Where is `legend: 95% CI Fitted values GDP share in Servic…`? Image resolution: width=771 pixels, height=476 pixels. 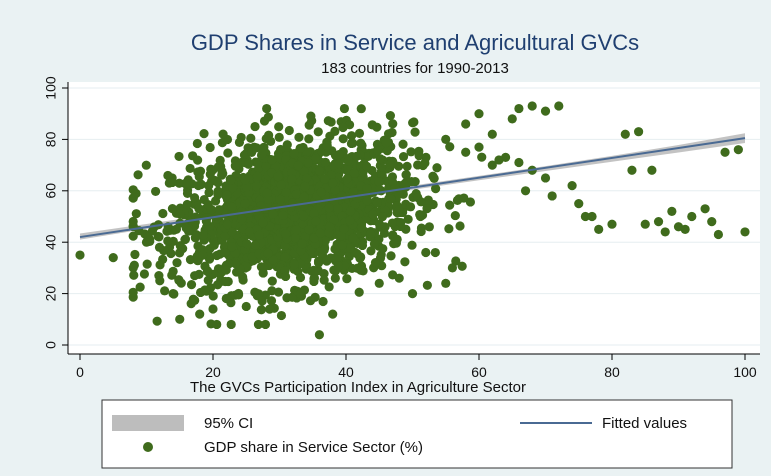
legend: 95% CI Fitted values GDP share in Servic… is located at coordinates (417, 434).